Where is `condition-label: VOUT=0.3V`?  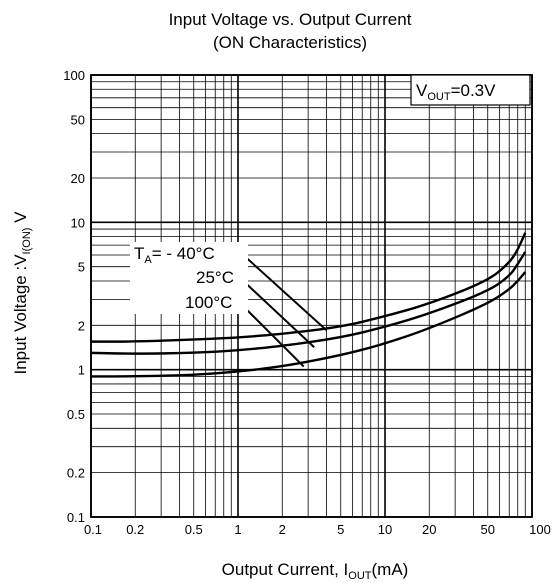 condition-label: VOUT=0.3V is located at coordinates (456, 92).